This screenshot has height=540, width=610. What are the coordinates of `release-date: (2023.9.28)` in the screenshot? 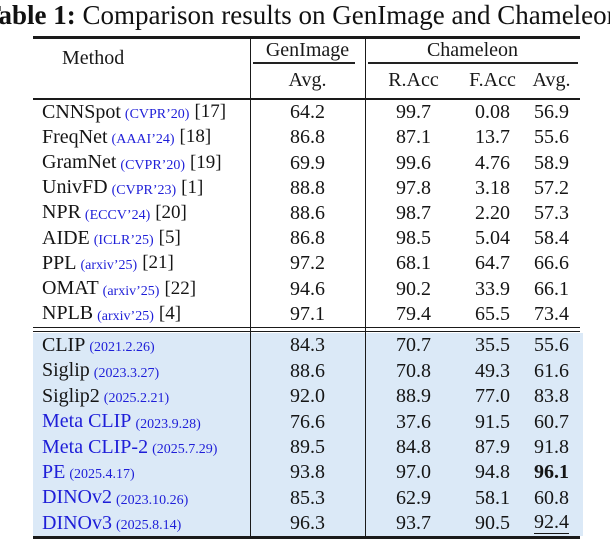 It's located at (168, 424).